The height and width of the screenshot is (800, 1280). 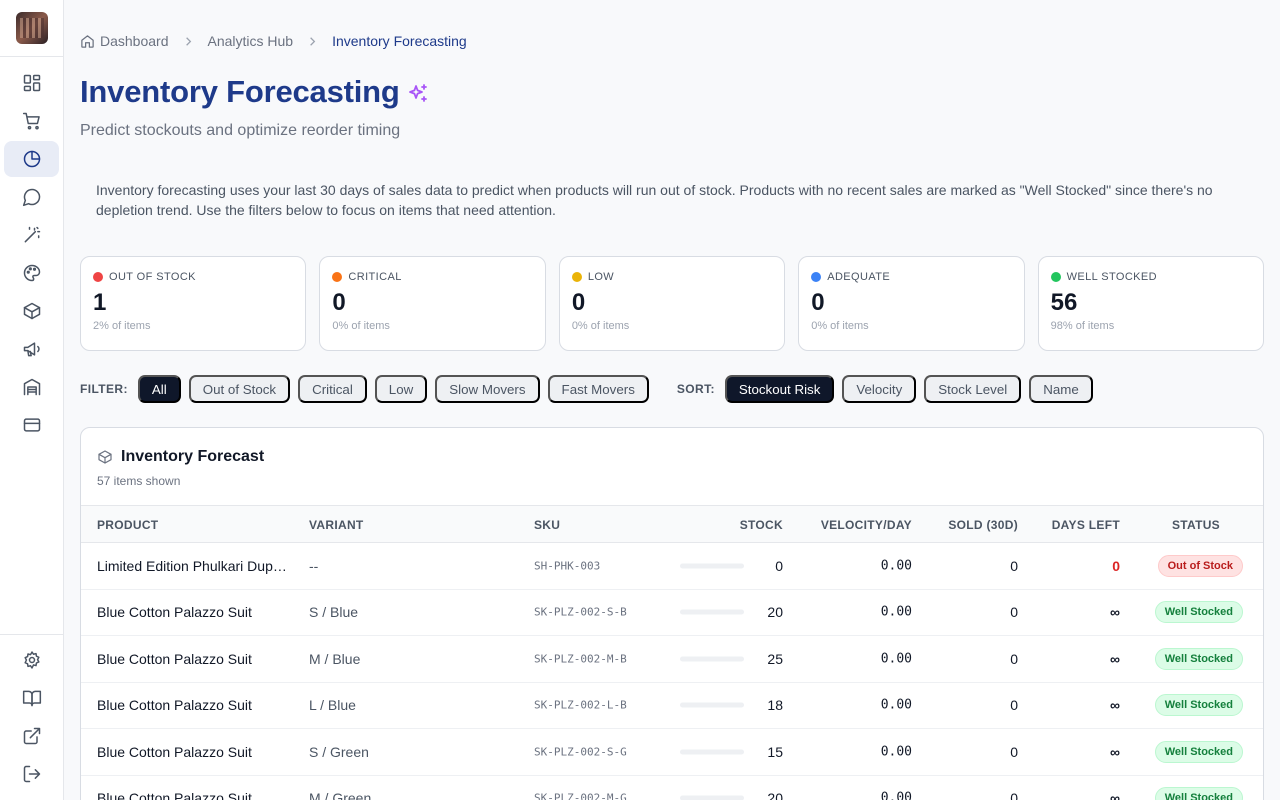 What do you see at coordinates (973, 389) in the screenshot?
I see `sort-chip-stock-level: Stock Level` at bounding box center [973, 389].